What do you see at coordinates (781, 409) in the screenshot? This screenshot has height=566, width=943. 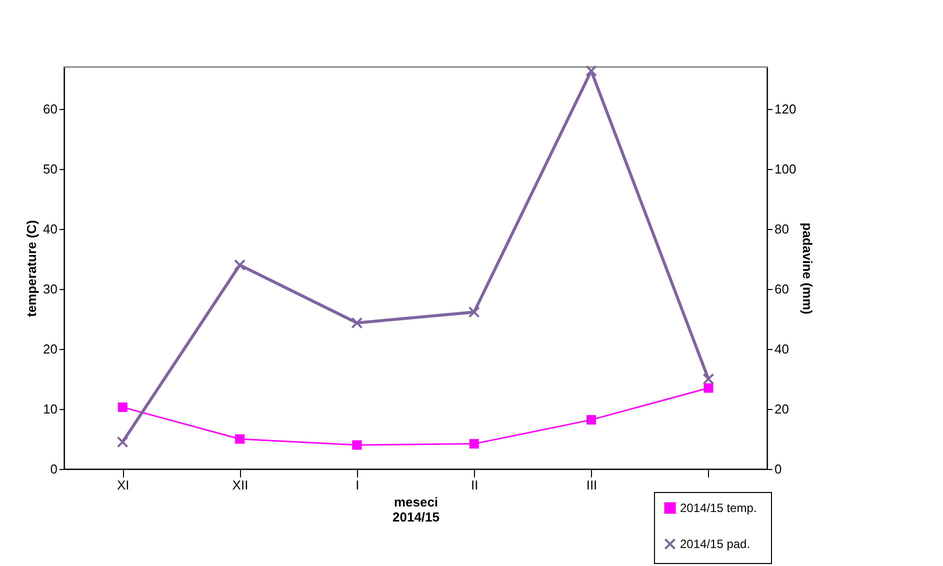 I see `y2-tick-label: 20` at bounding box center [781, 409].